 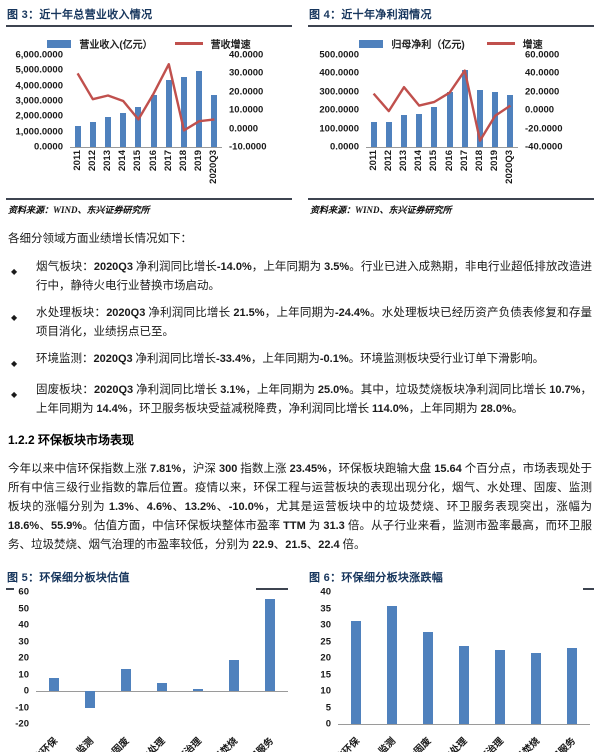 I want to click on y-tick: 400.0000, so click(x=339, y=73).